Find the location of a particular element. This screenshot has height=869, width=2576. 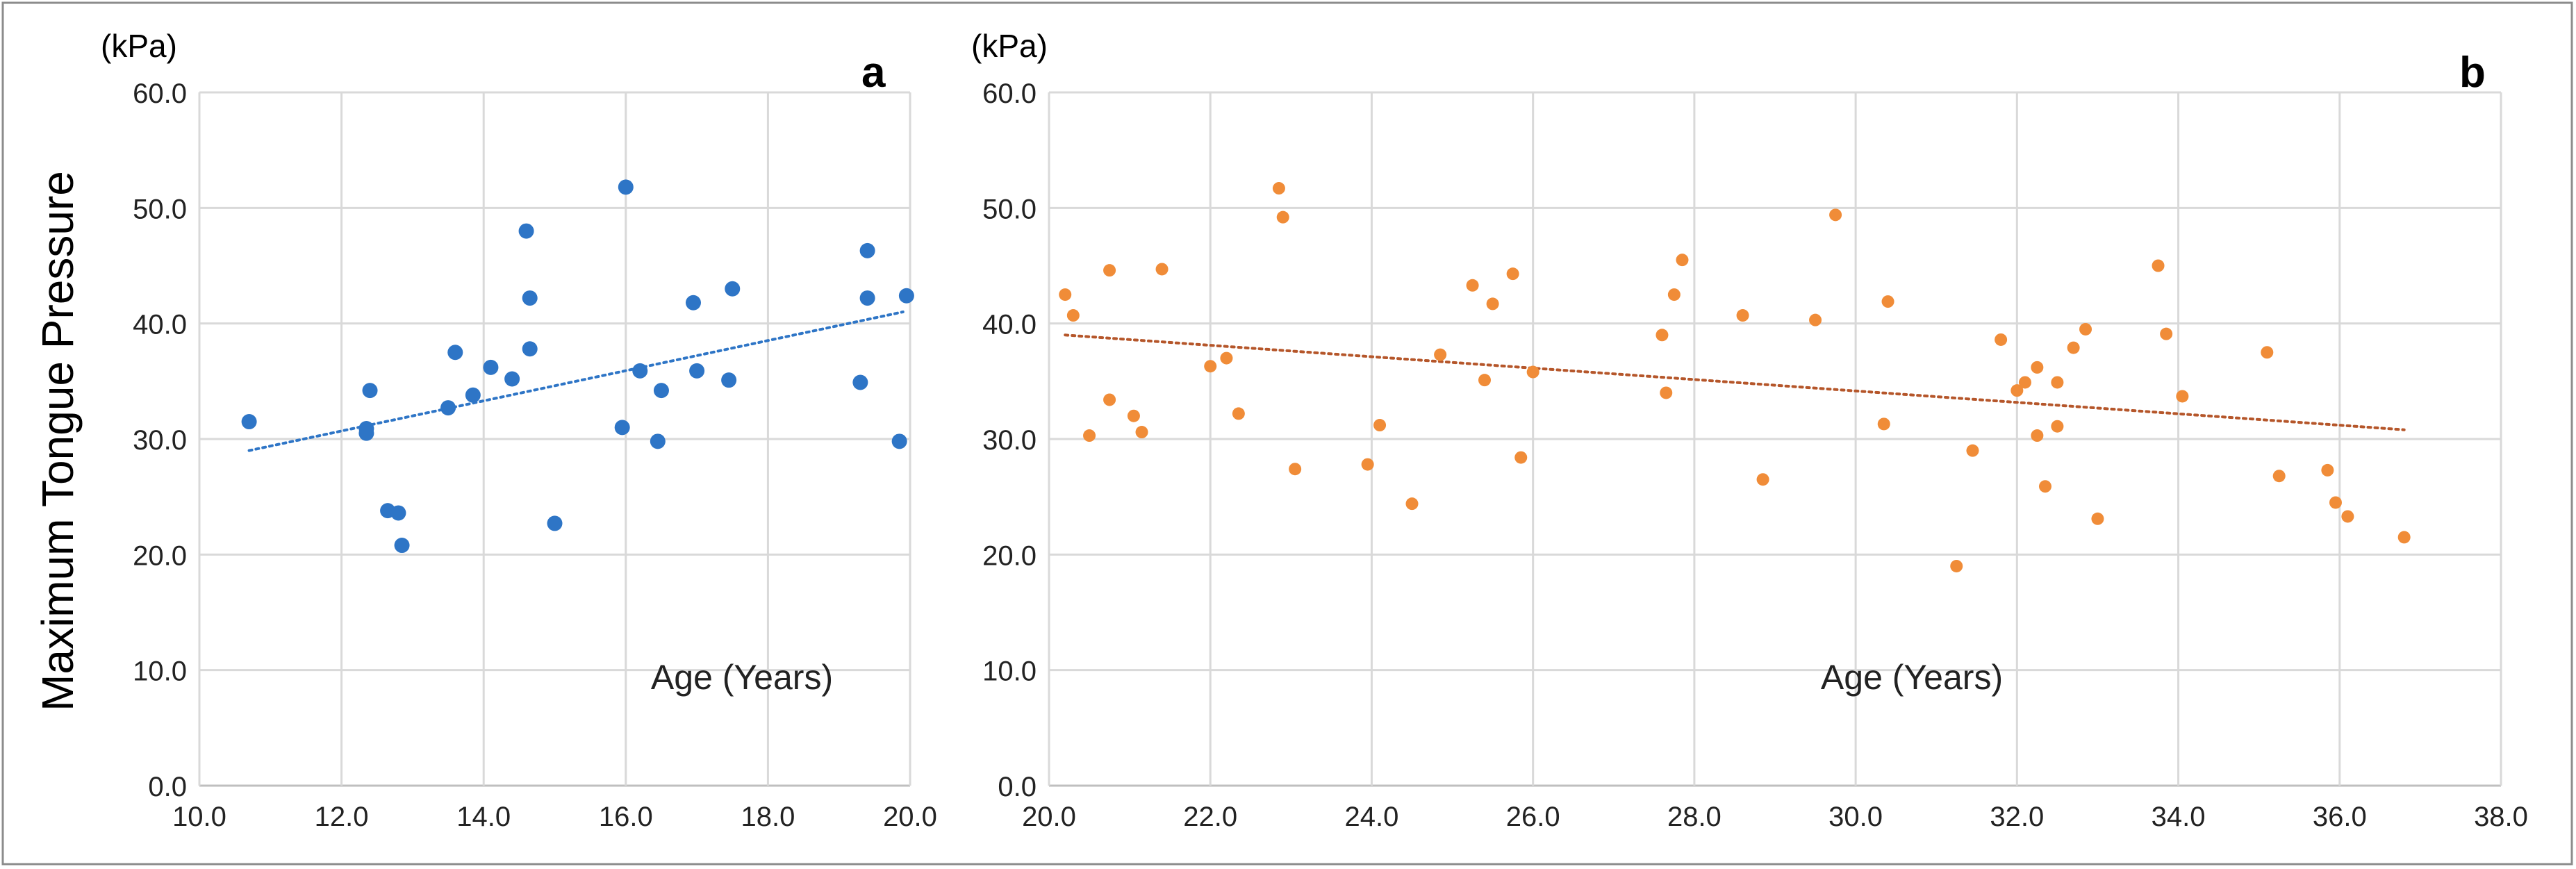

panel-a-label: a is located at coordinates (873, 73).